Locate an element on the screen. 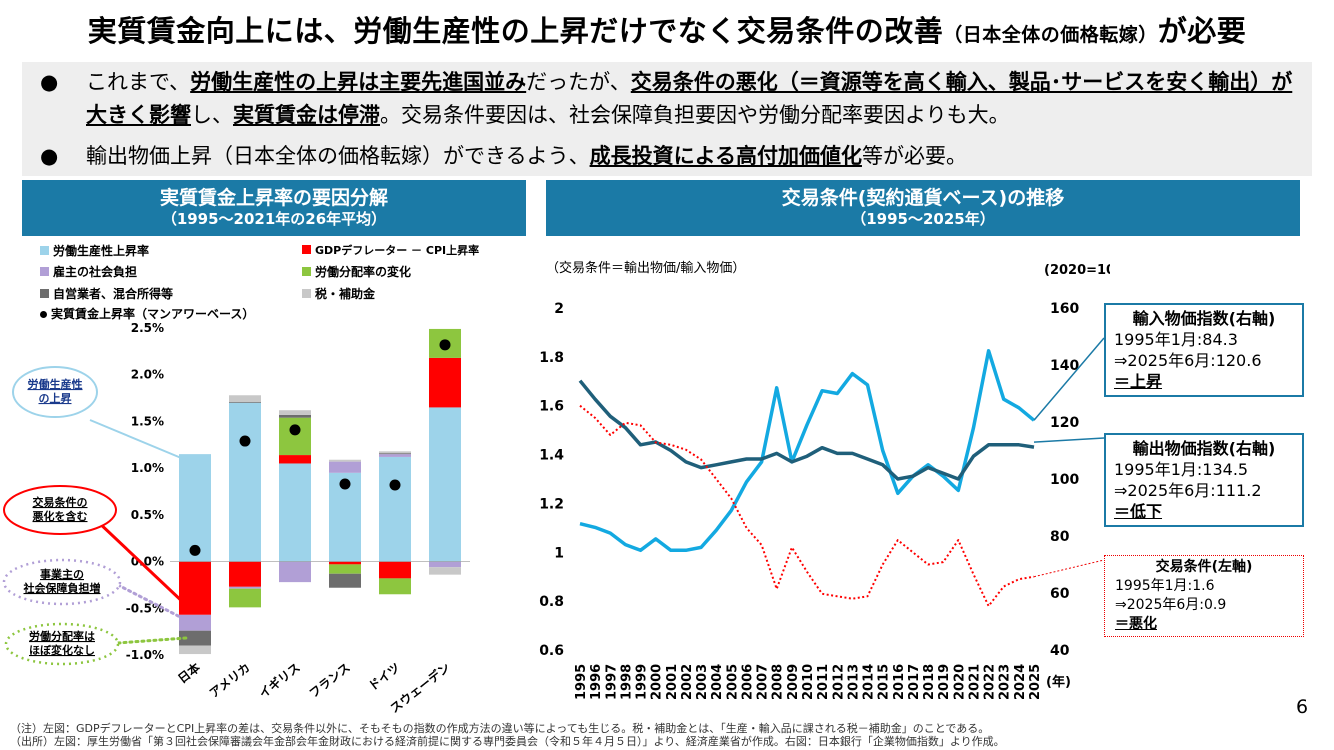  y-tick-left: 0.8 is located at coordinates (551, 602).